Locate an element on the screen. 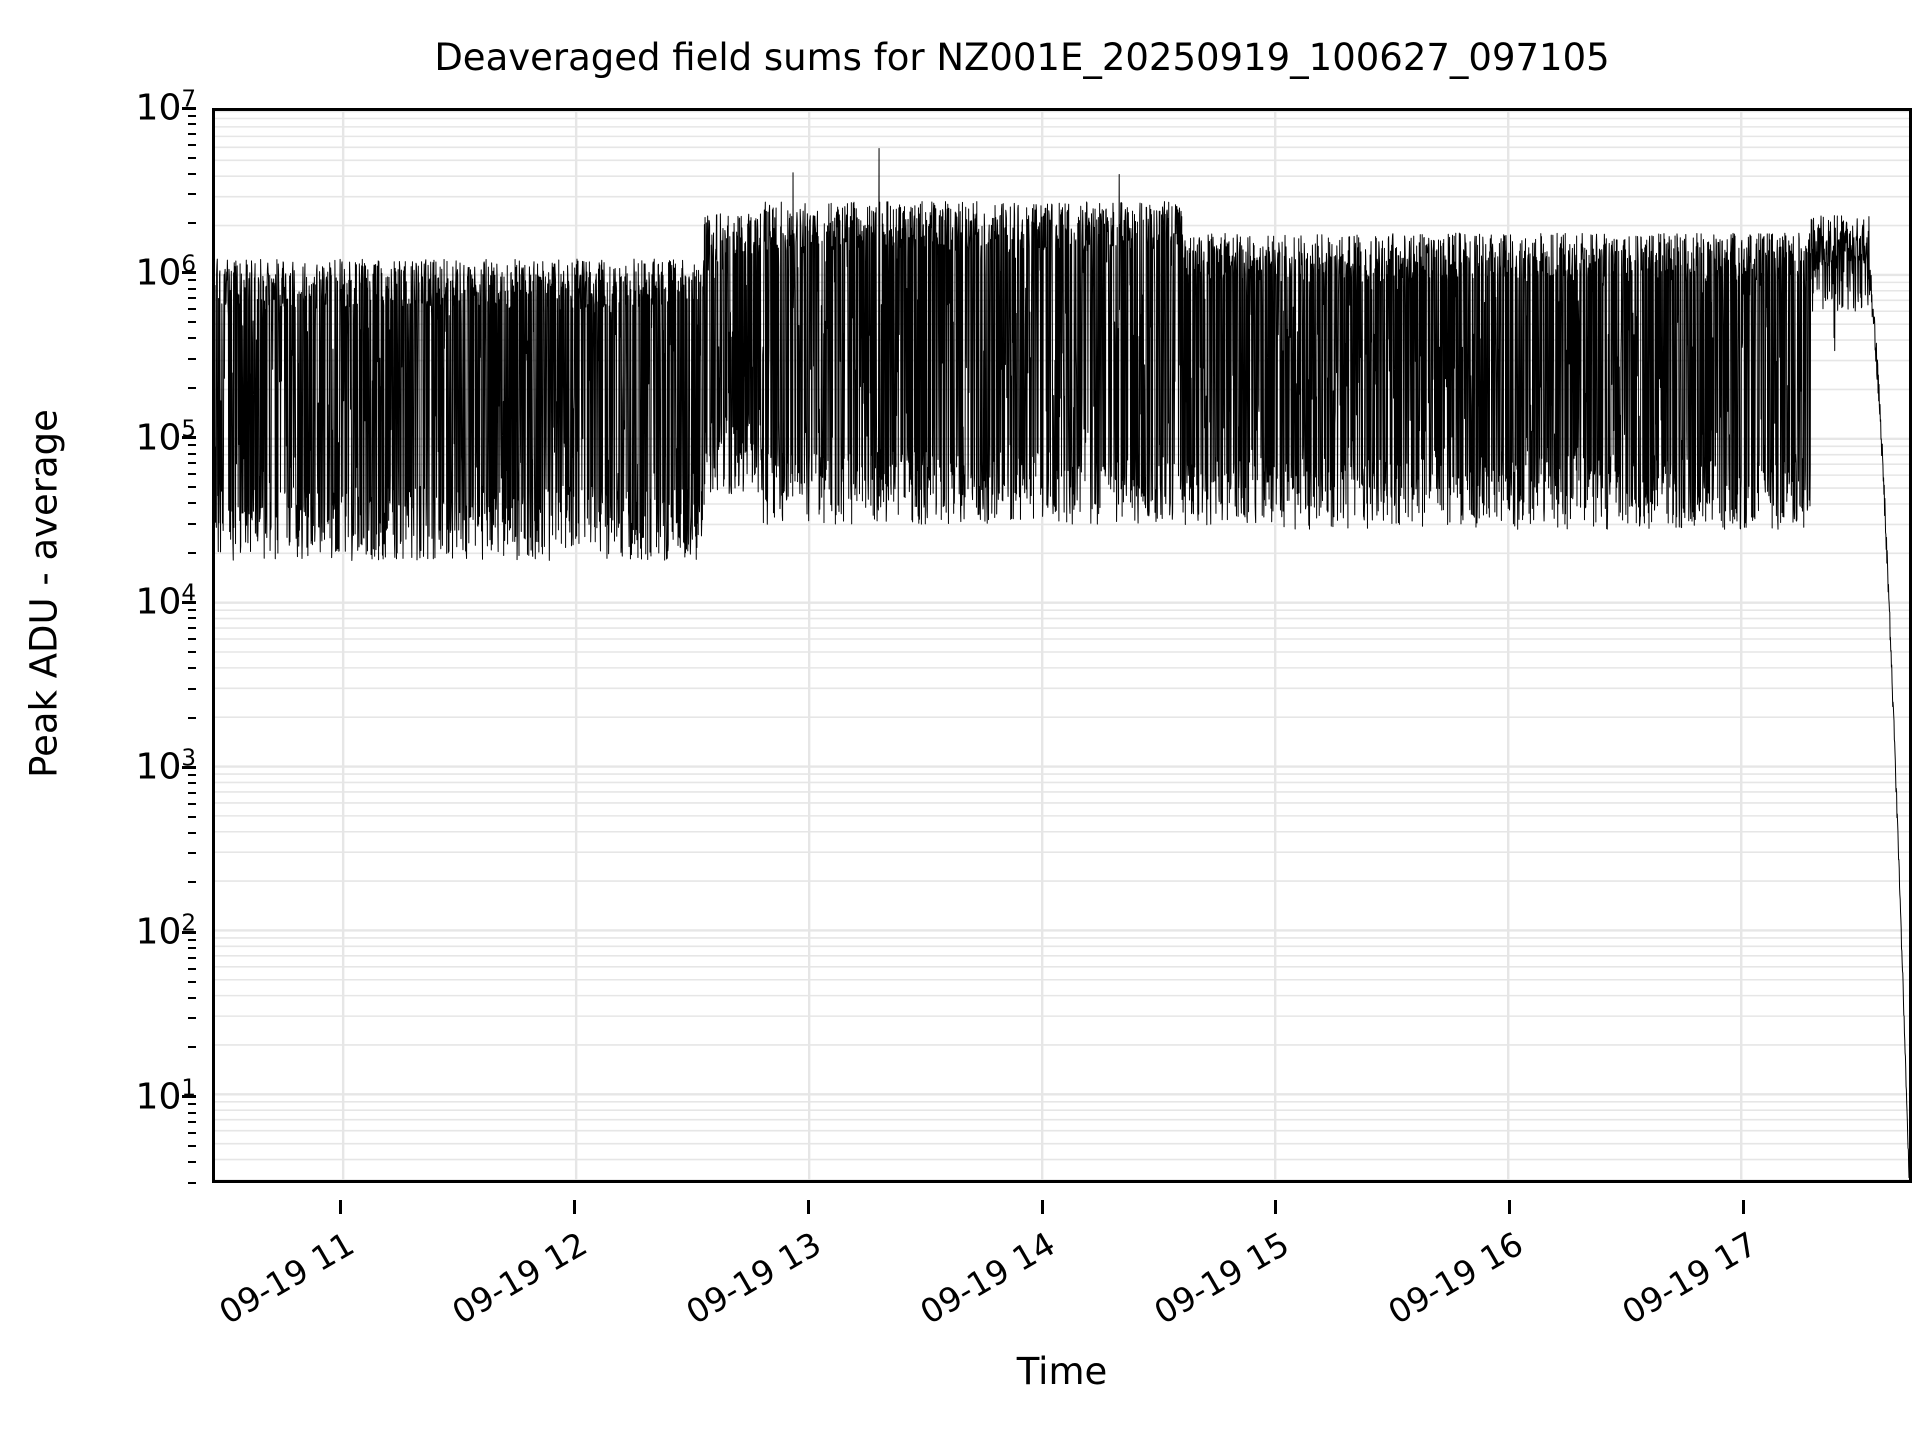 The width and height of the screenshot is (1920, 1440). x-tick-label: 09-19 17 is located at coordinates (1689, 1278).